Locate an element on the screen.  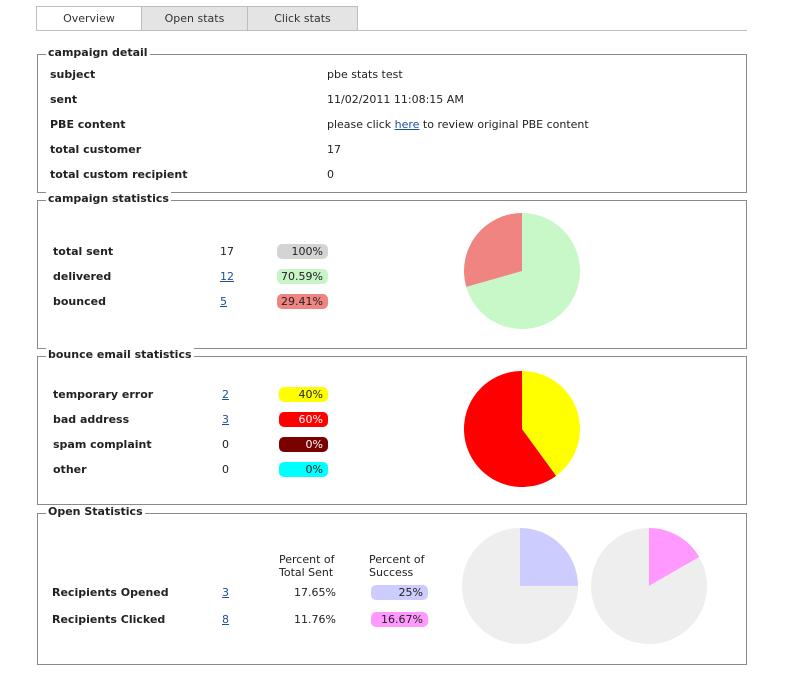
recipients-opened-pie-chart is located at coordinates (520, 586).